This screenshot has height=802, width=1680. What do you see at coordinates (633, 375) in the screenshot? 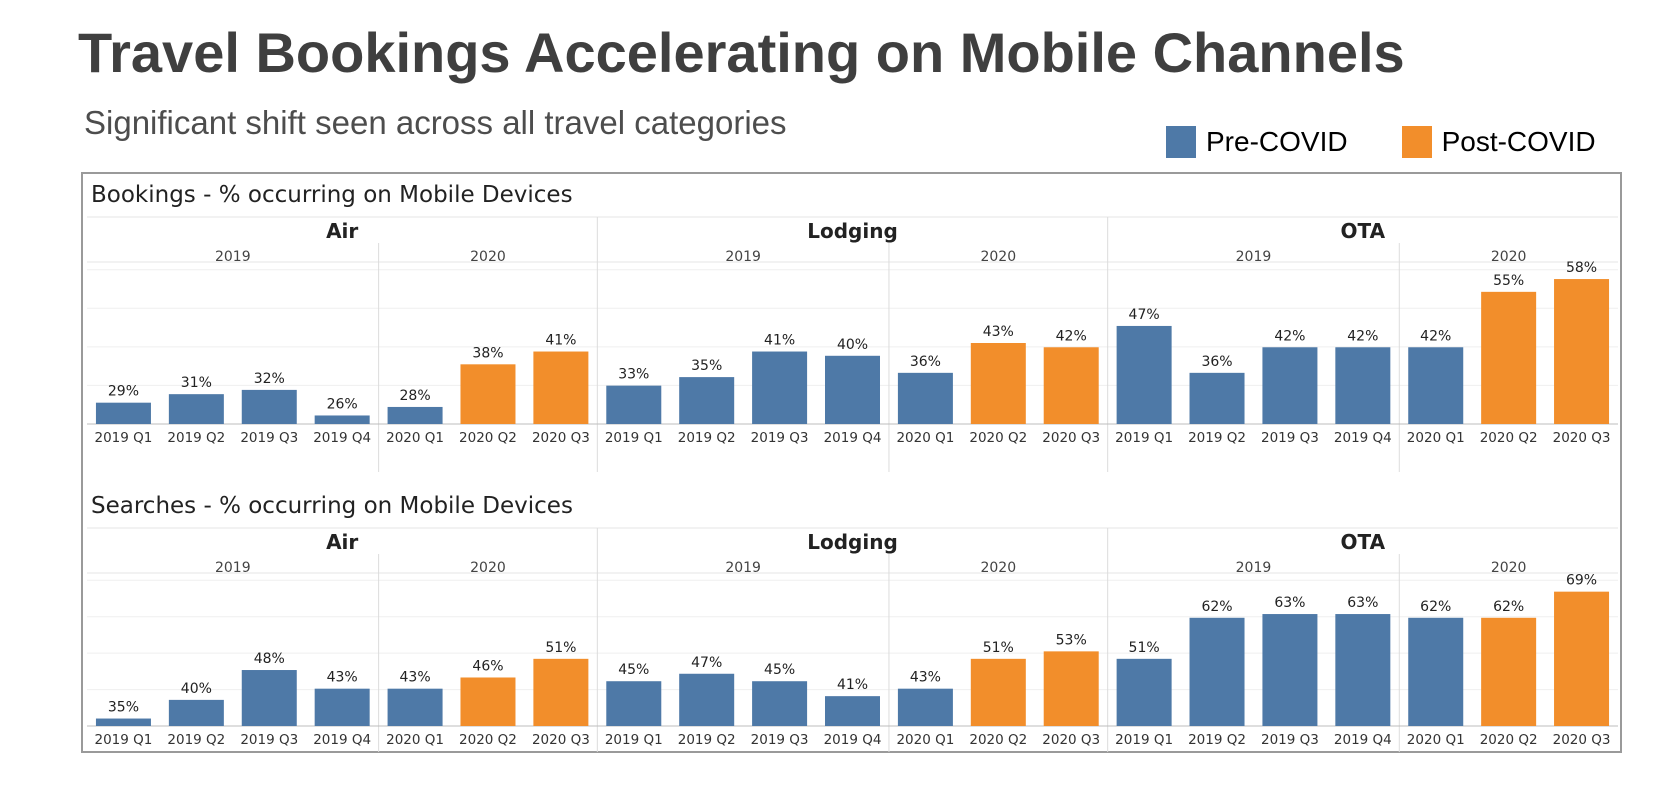
I see `bar-value-label: 33%` at bounding box center [633, 375].